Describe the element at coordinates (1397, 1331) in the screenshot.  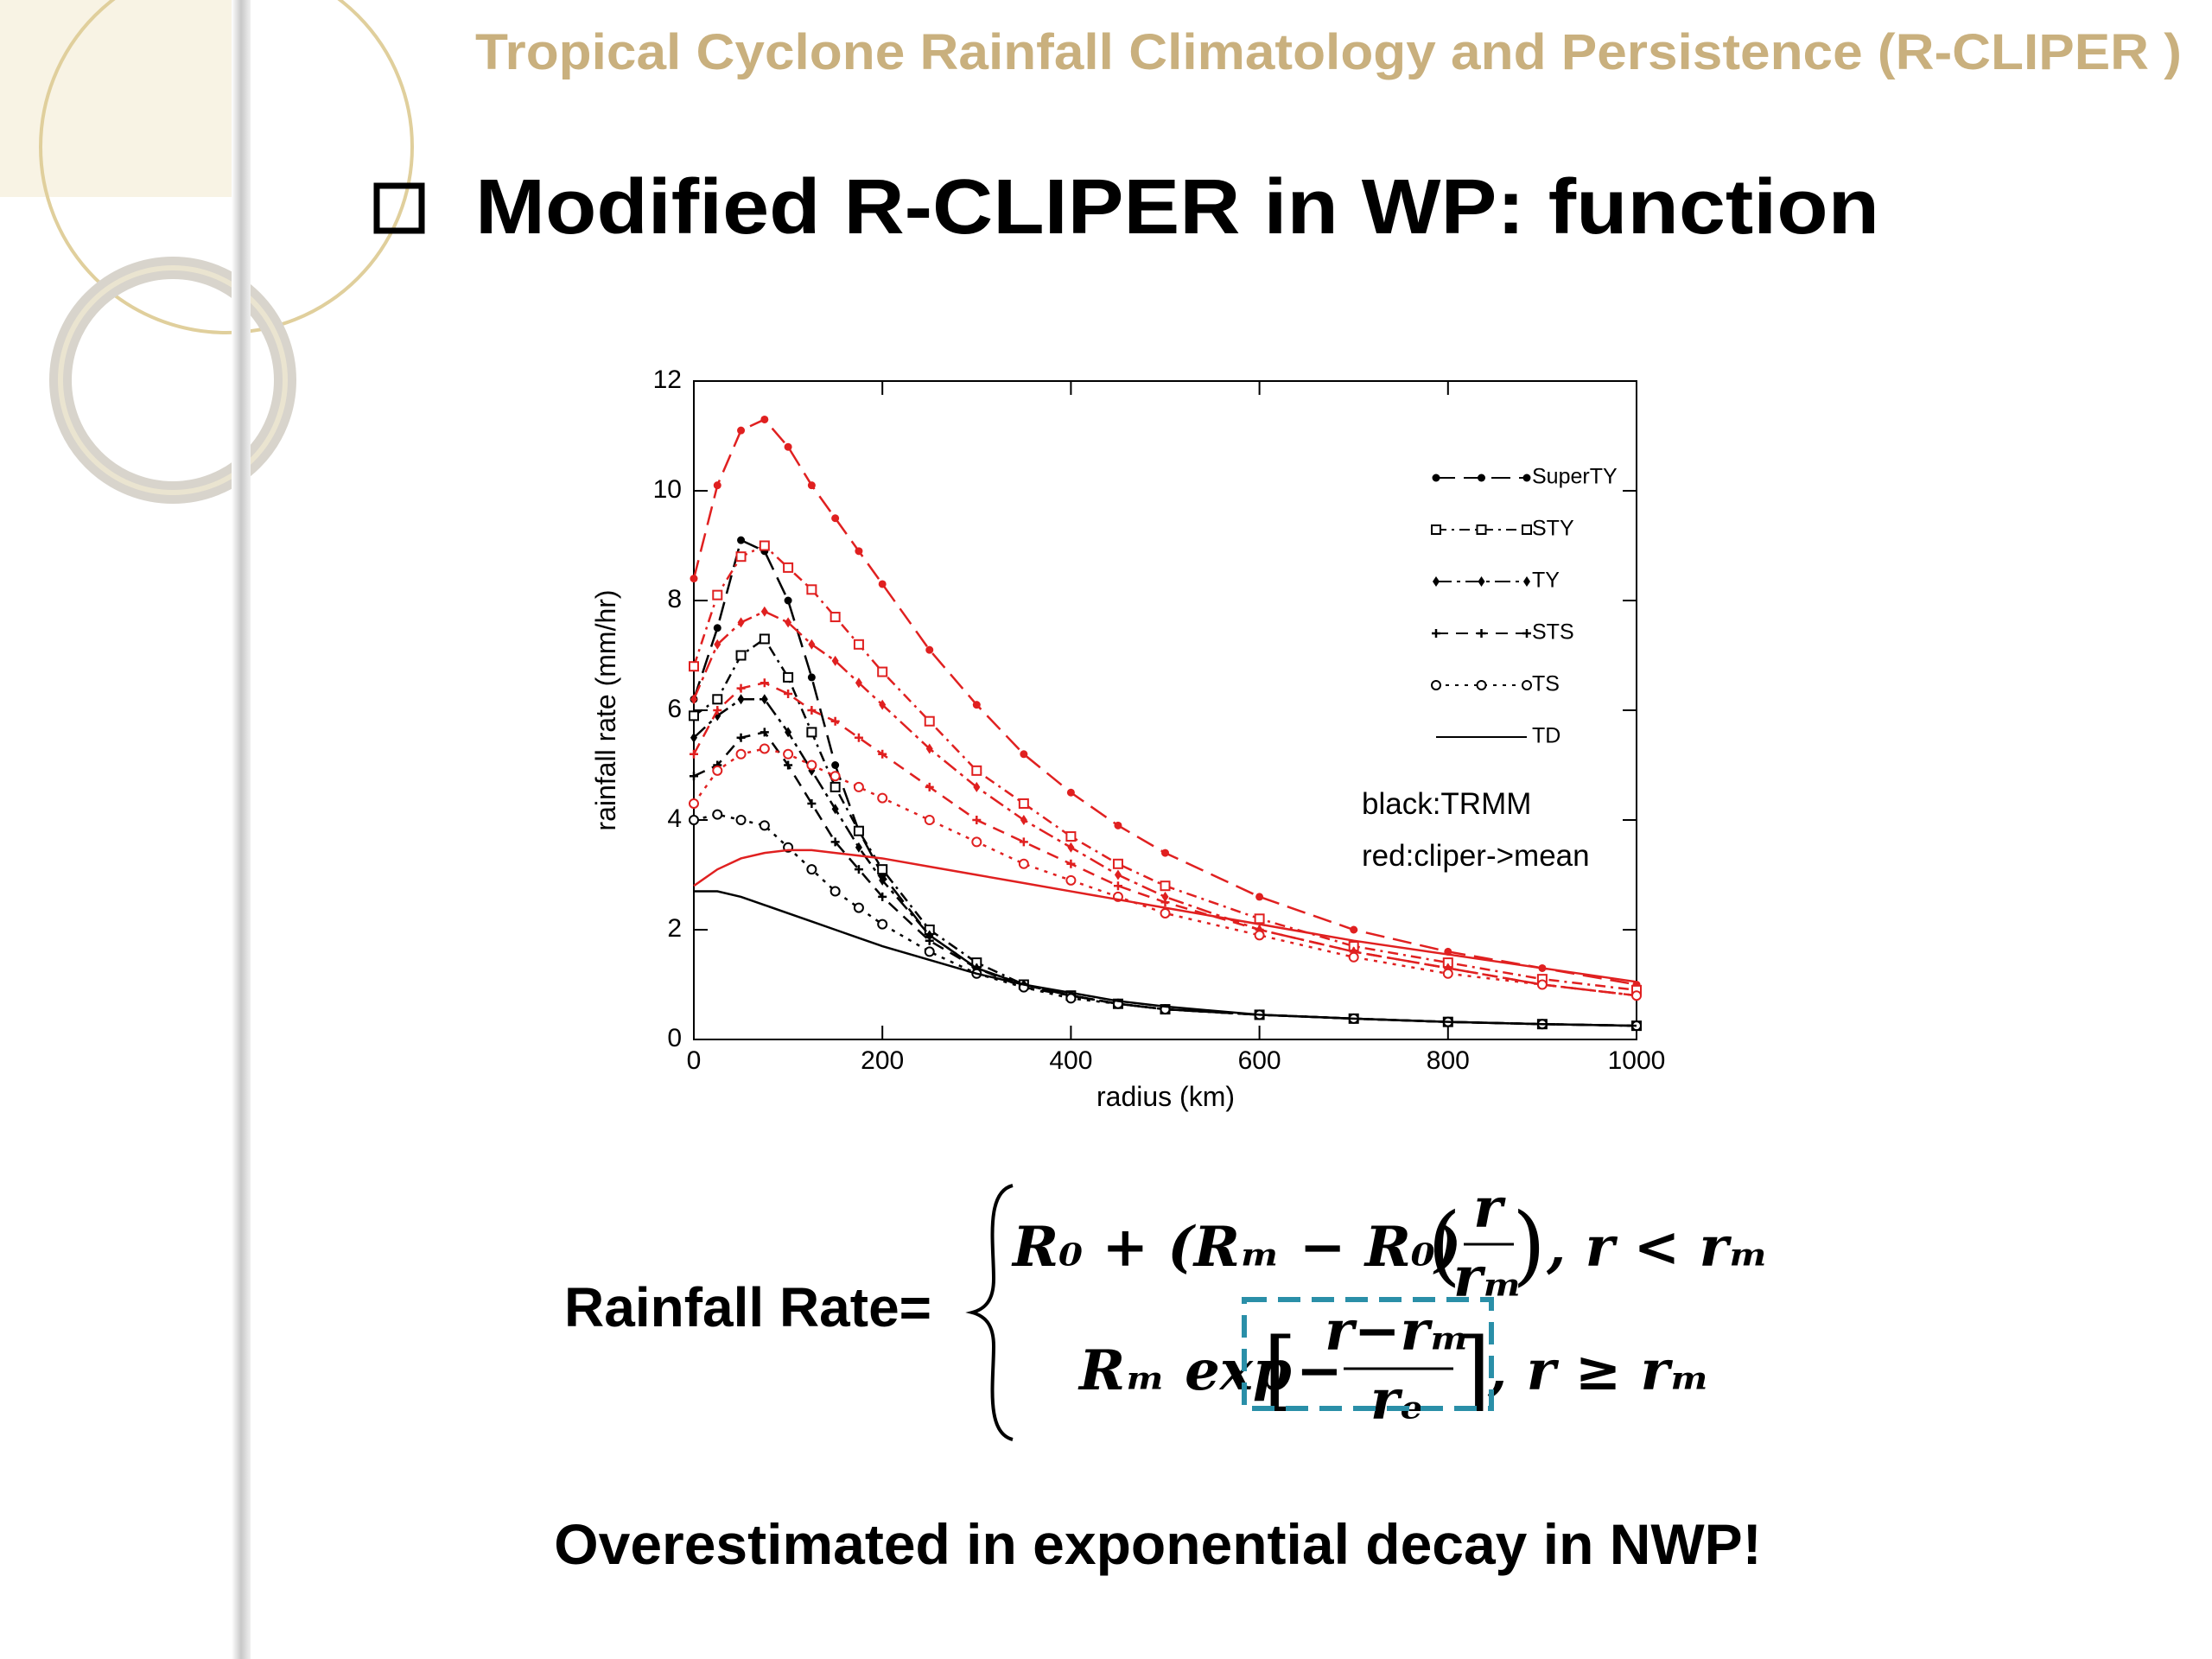
I see `formula-numerator: r−rₘ` at that location.